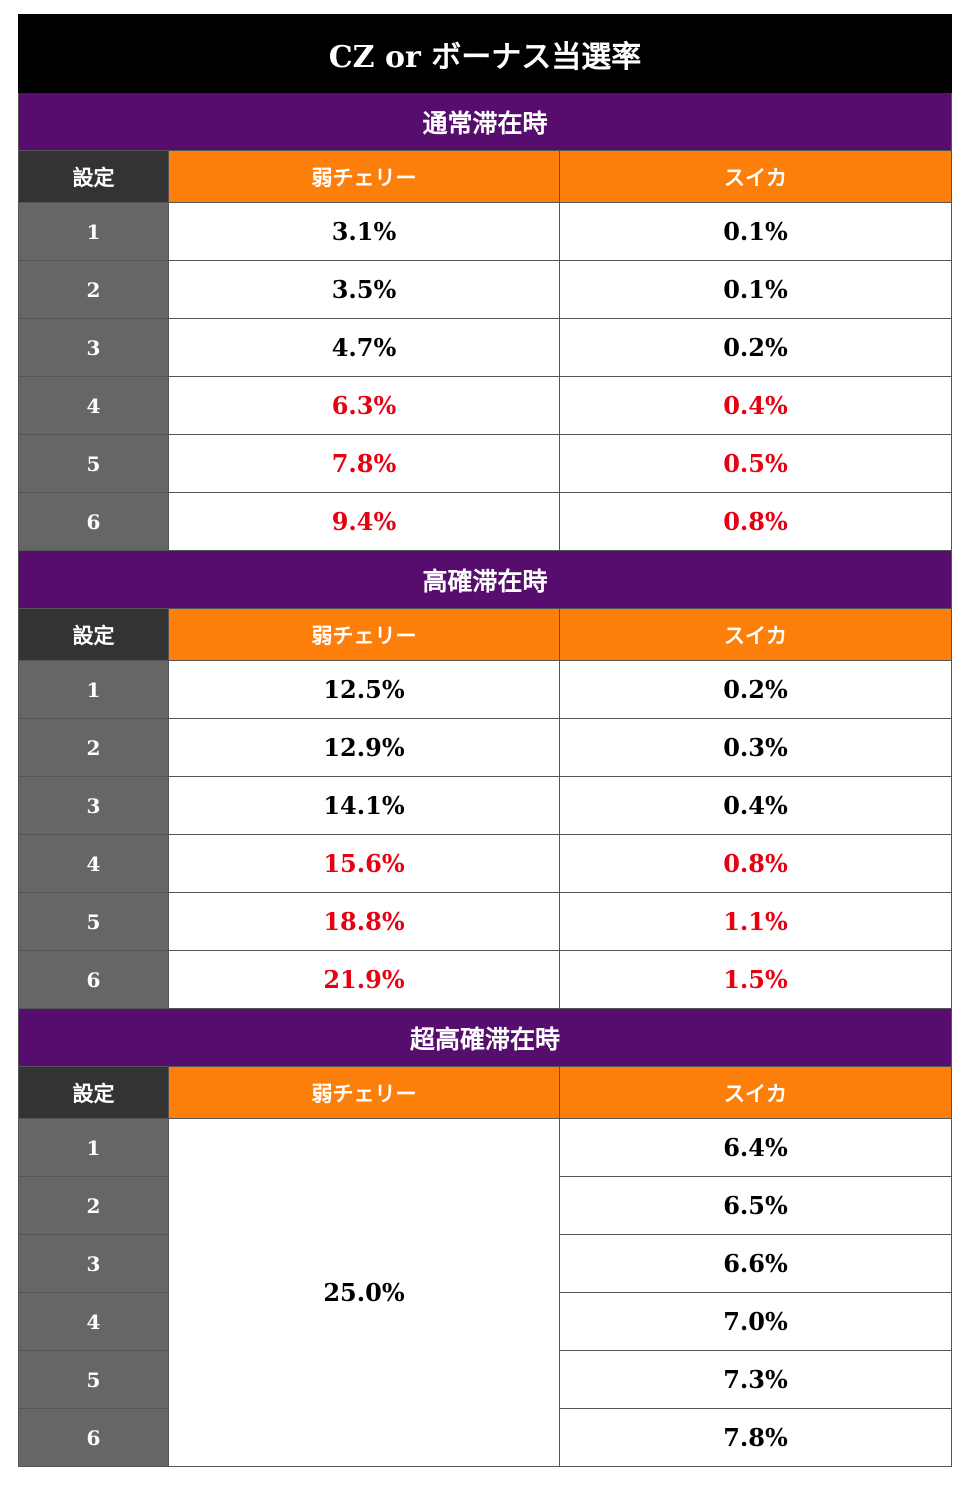 This screenshot has height=1492, width=969. Describe the element at coordinates (364, 521) in the screenshot. I see `weak-cherry-cell: 9.4%` at that location.